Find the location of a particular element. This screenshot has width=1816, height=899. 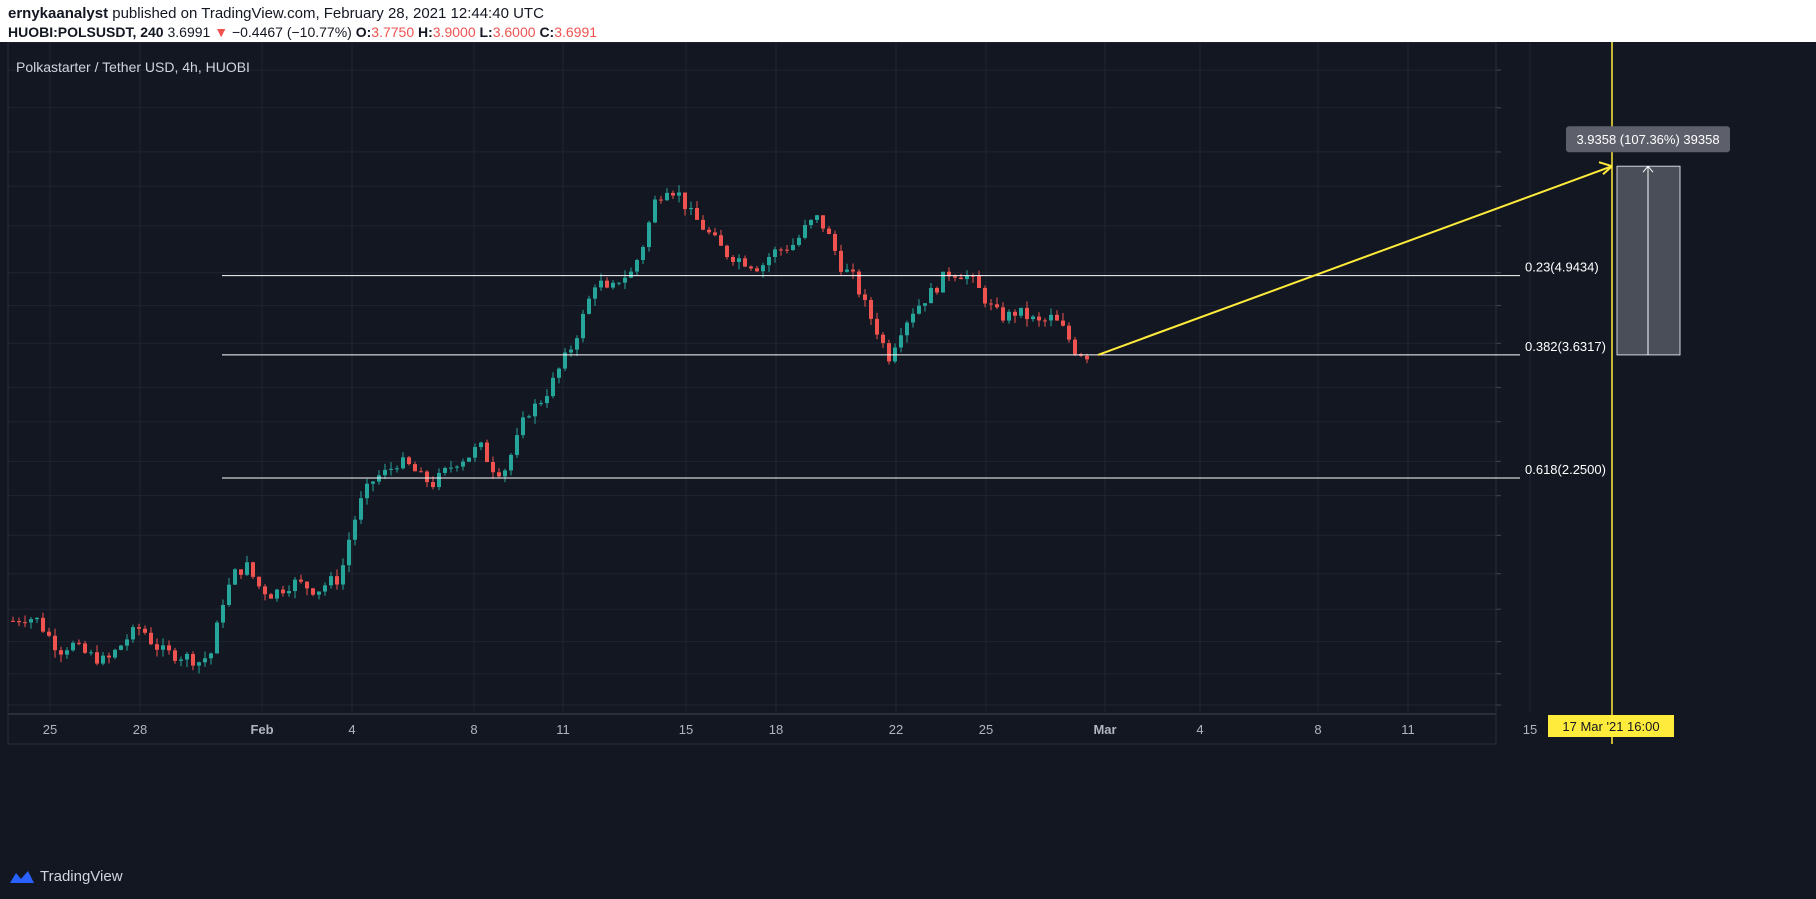

author-name: ernykaanalyst is located at coordinates (58, 13).